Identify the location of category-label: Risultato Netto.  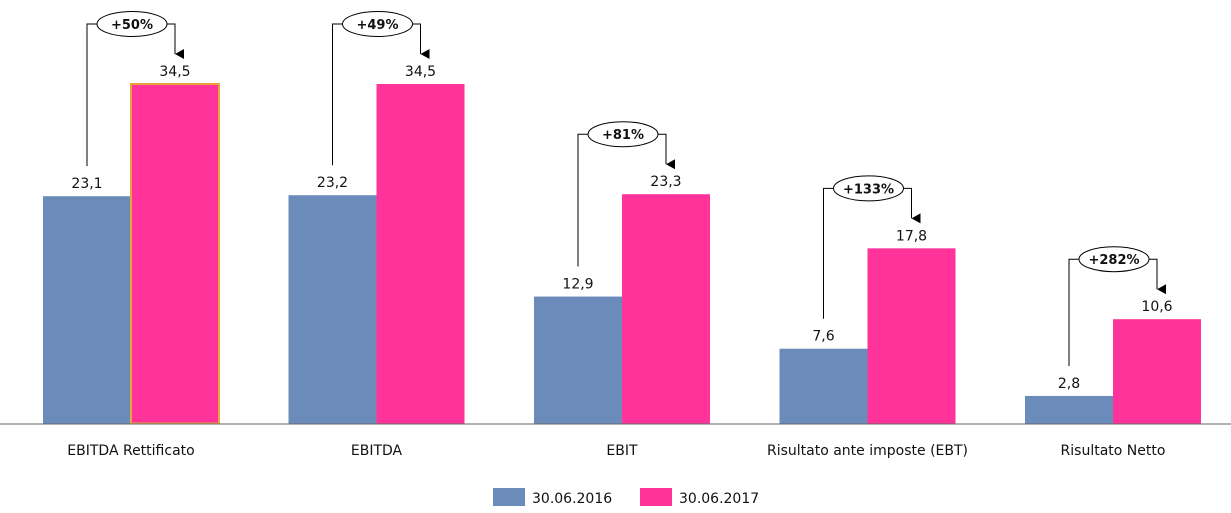
(1113, 451).